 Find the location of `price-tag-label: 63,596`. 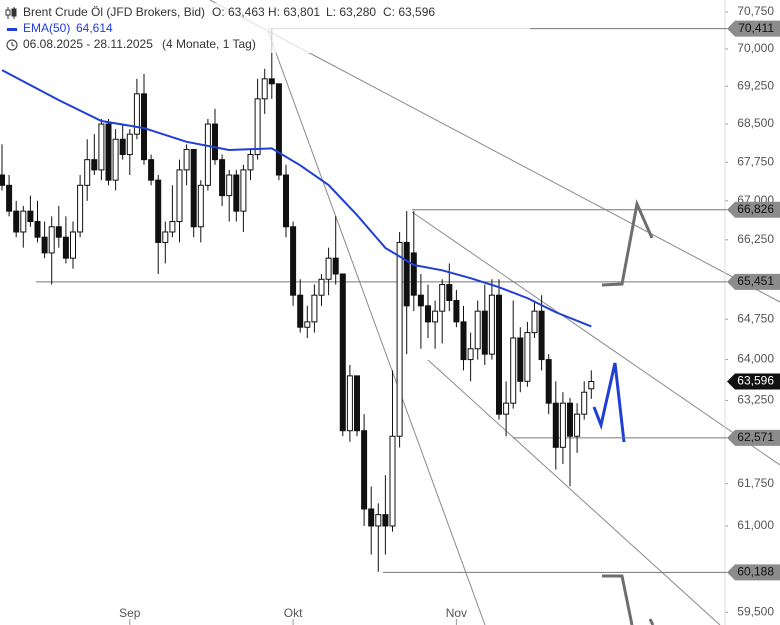

price-tag-label: 63,596 is located at coordinates (755, 381).